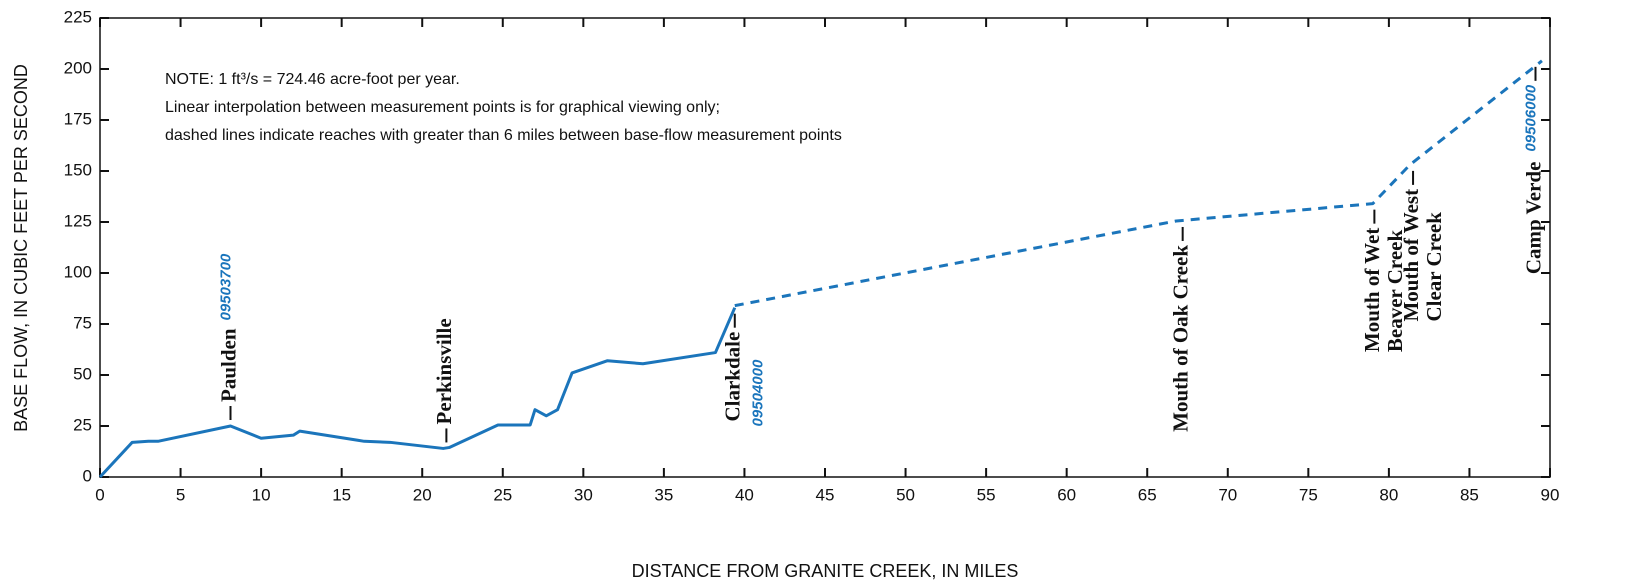  Describe the element at coordinates (1147, 494) in the screenshot. I see `x-tick-label: 65` at that location.